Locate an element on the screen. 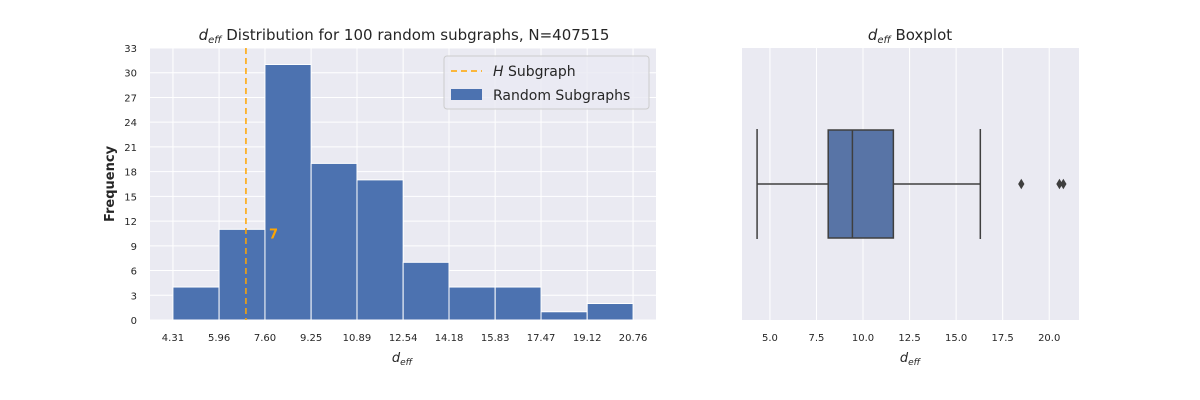  x-tick-label: 7.60 is located at coordinates (265, 338).